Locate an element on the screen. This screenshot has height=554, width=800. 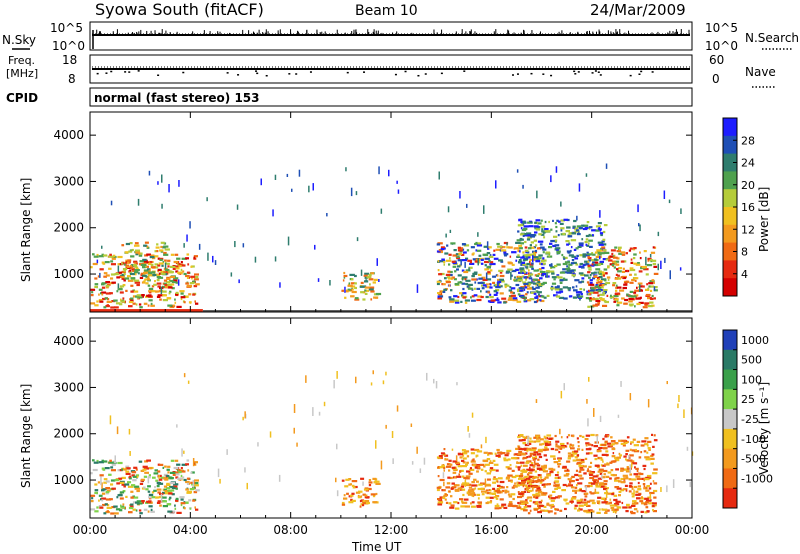
velocity-colorbar-tick-label: -25 is located at coordinates (750, 419).